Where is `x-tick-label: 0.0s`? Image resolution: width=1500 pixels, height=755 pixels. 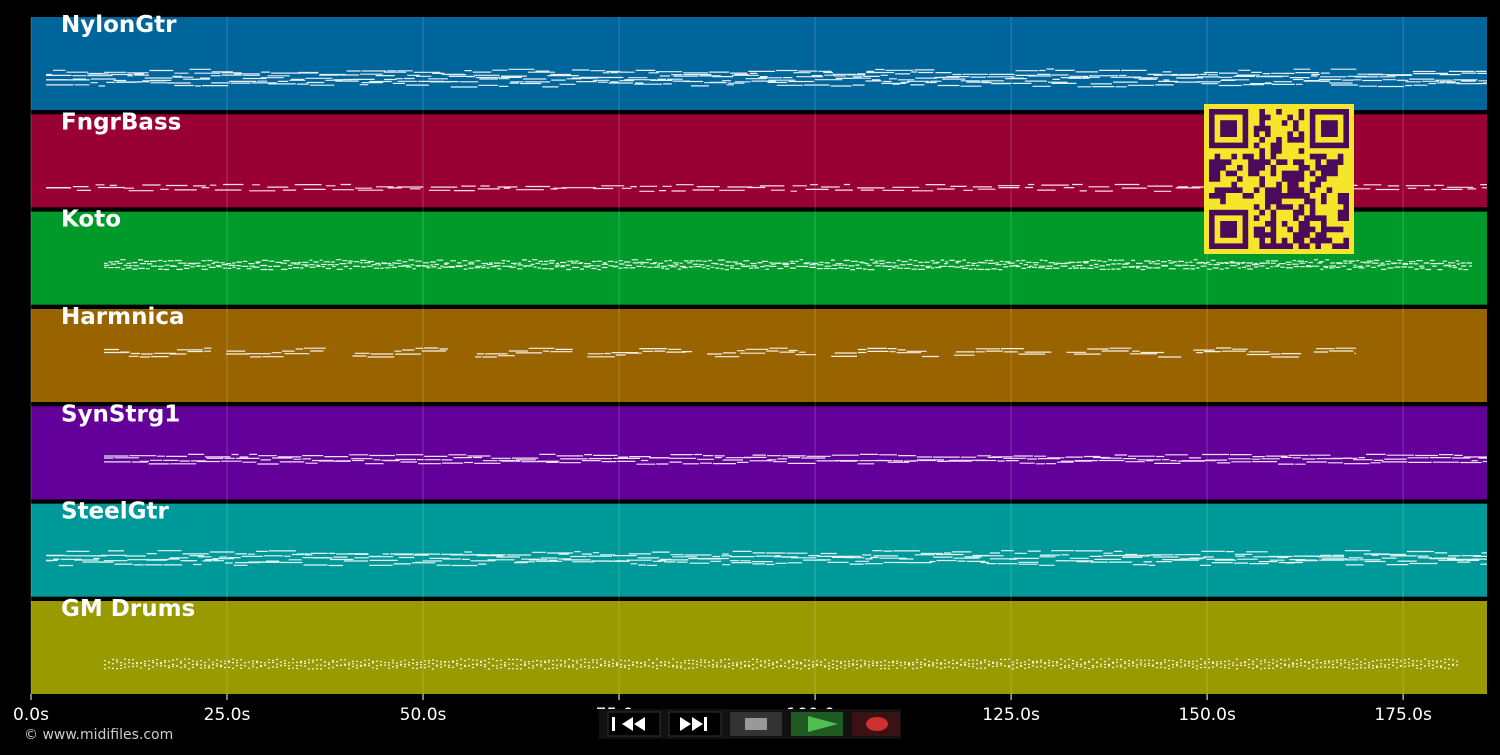 x-tick-label: 0.0s is located at coordinates (31, 715).